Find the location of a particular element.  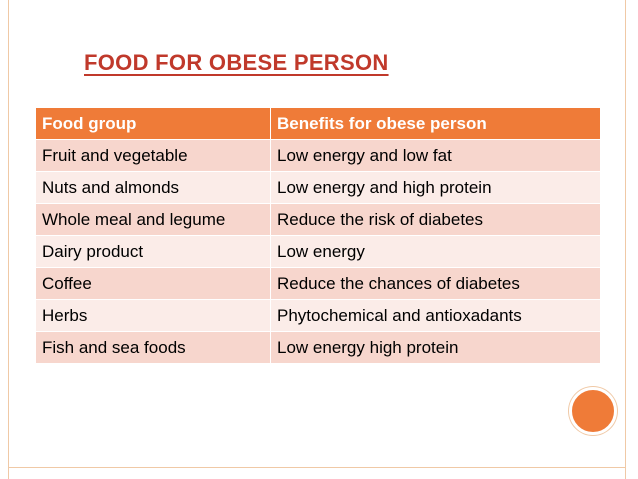

food-group-cell: Herbs is located at coordinates (153, 315).